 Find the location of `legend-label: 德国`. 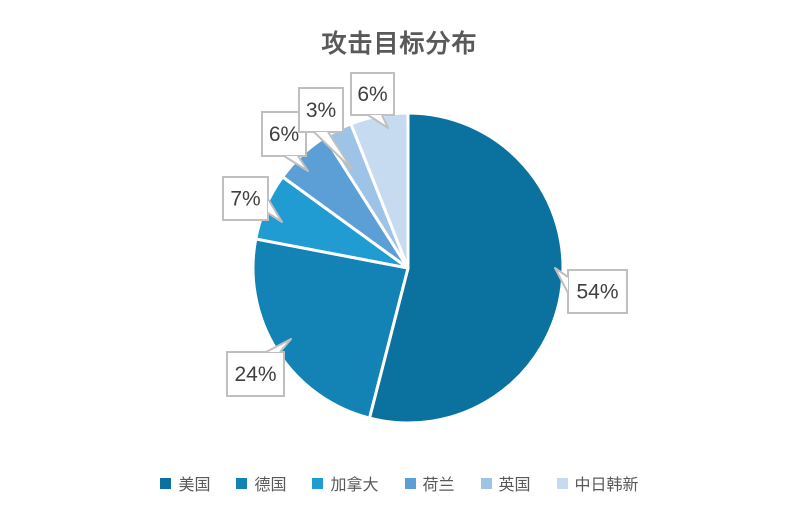

legend-label: 德国 is located at coordinates (270, 485).